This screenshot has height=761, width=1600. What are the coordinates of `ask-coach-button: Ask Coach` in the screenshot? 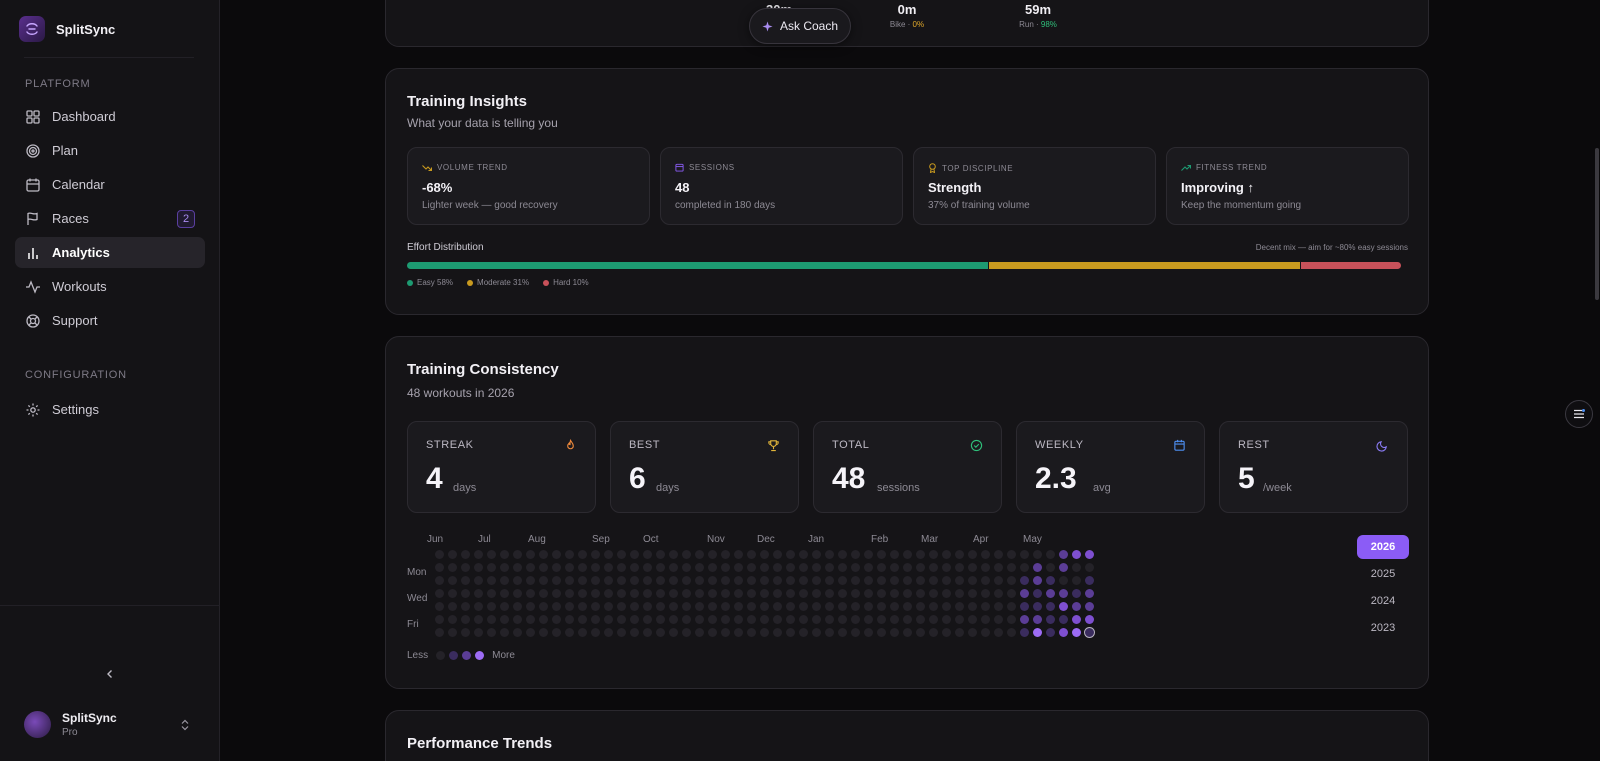 It's located at (800, 26).